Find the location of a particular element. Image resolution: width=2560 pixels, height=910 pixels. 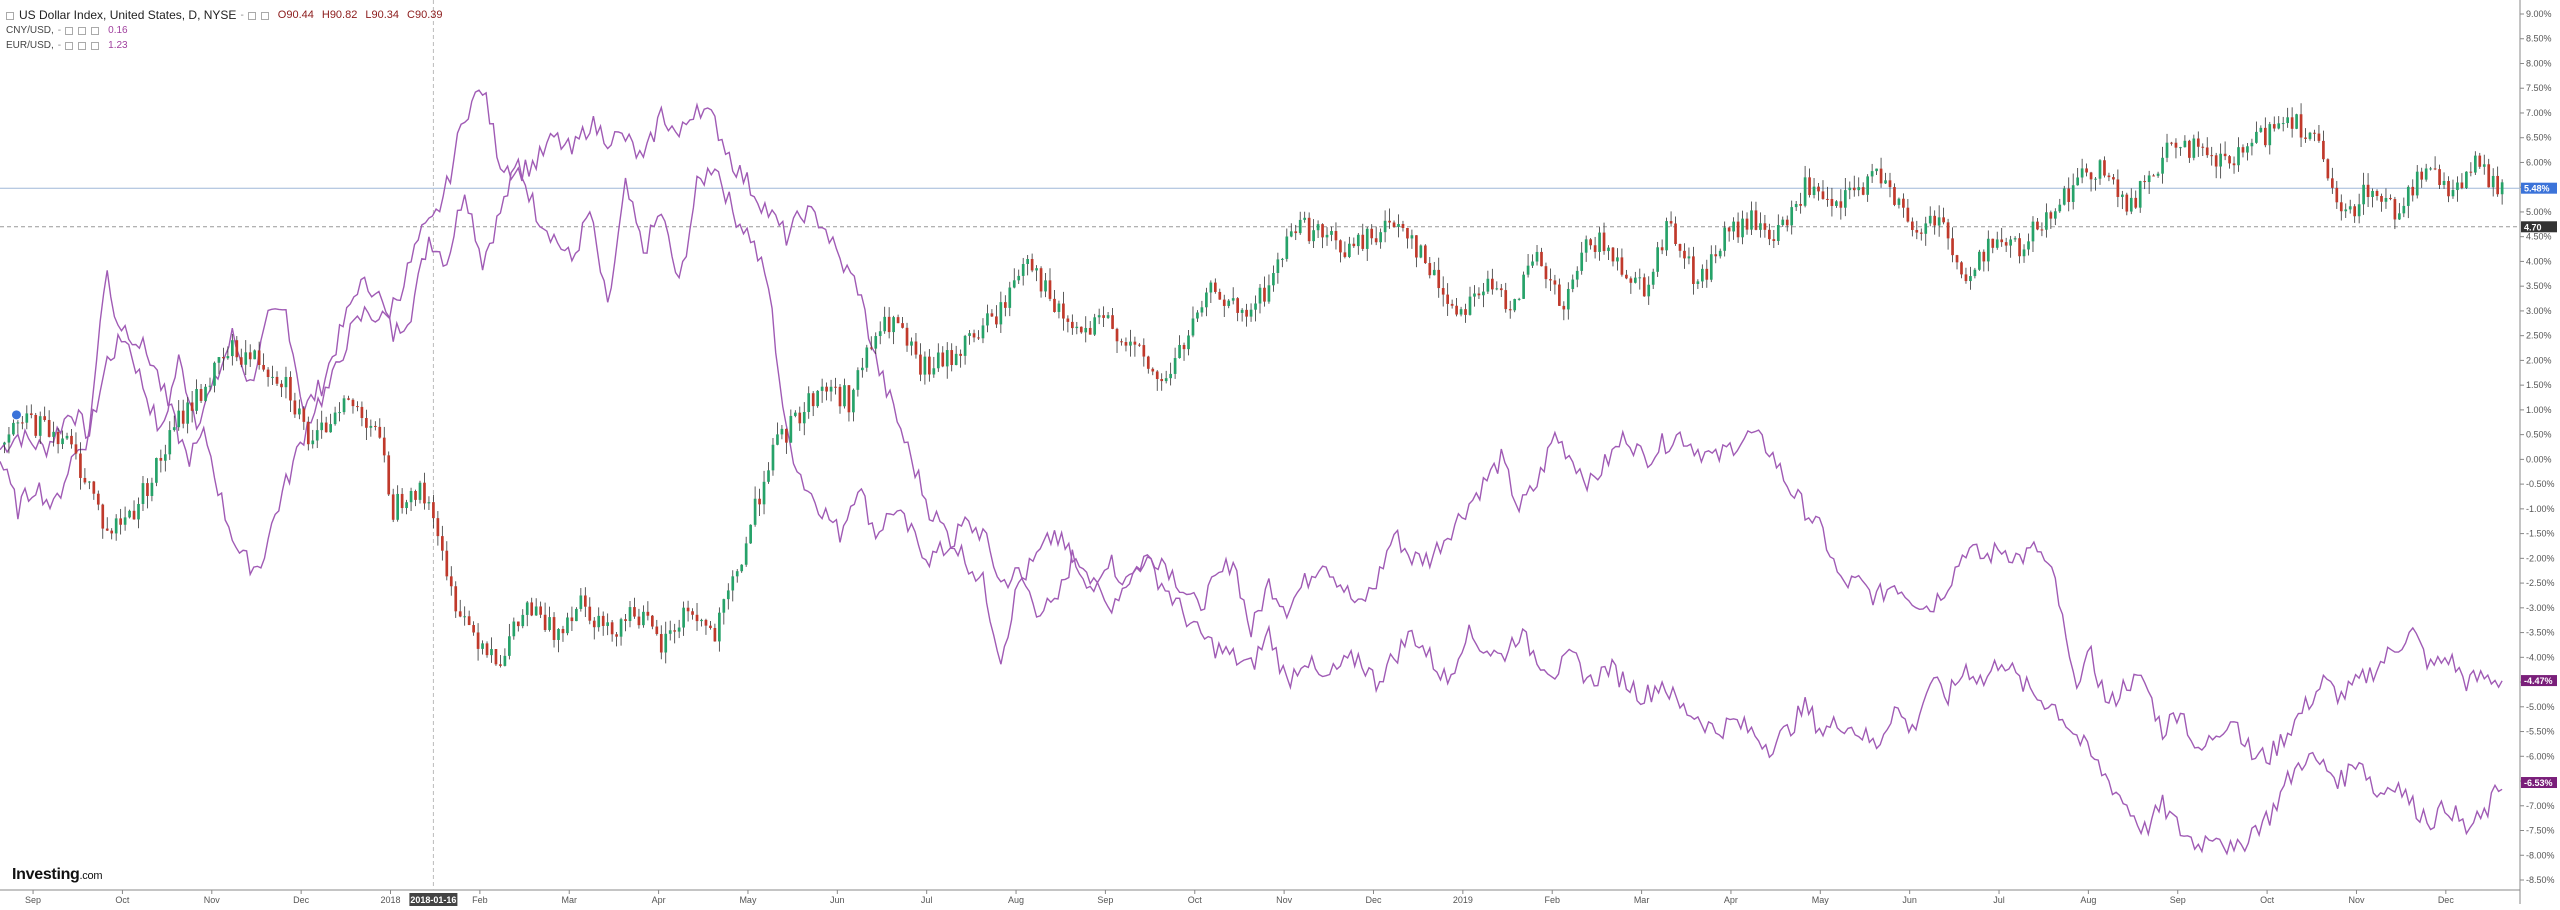

x-tick-label: 2018 is located at coordinates (390, 900).